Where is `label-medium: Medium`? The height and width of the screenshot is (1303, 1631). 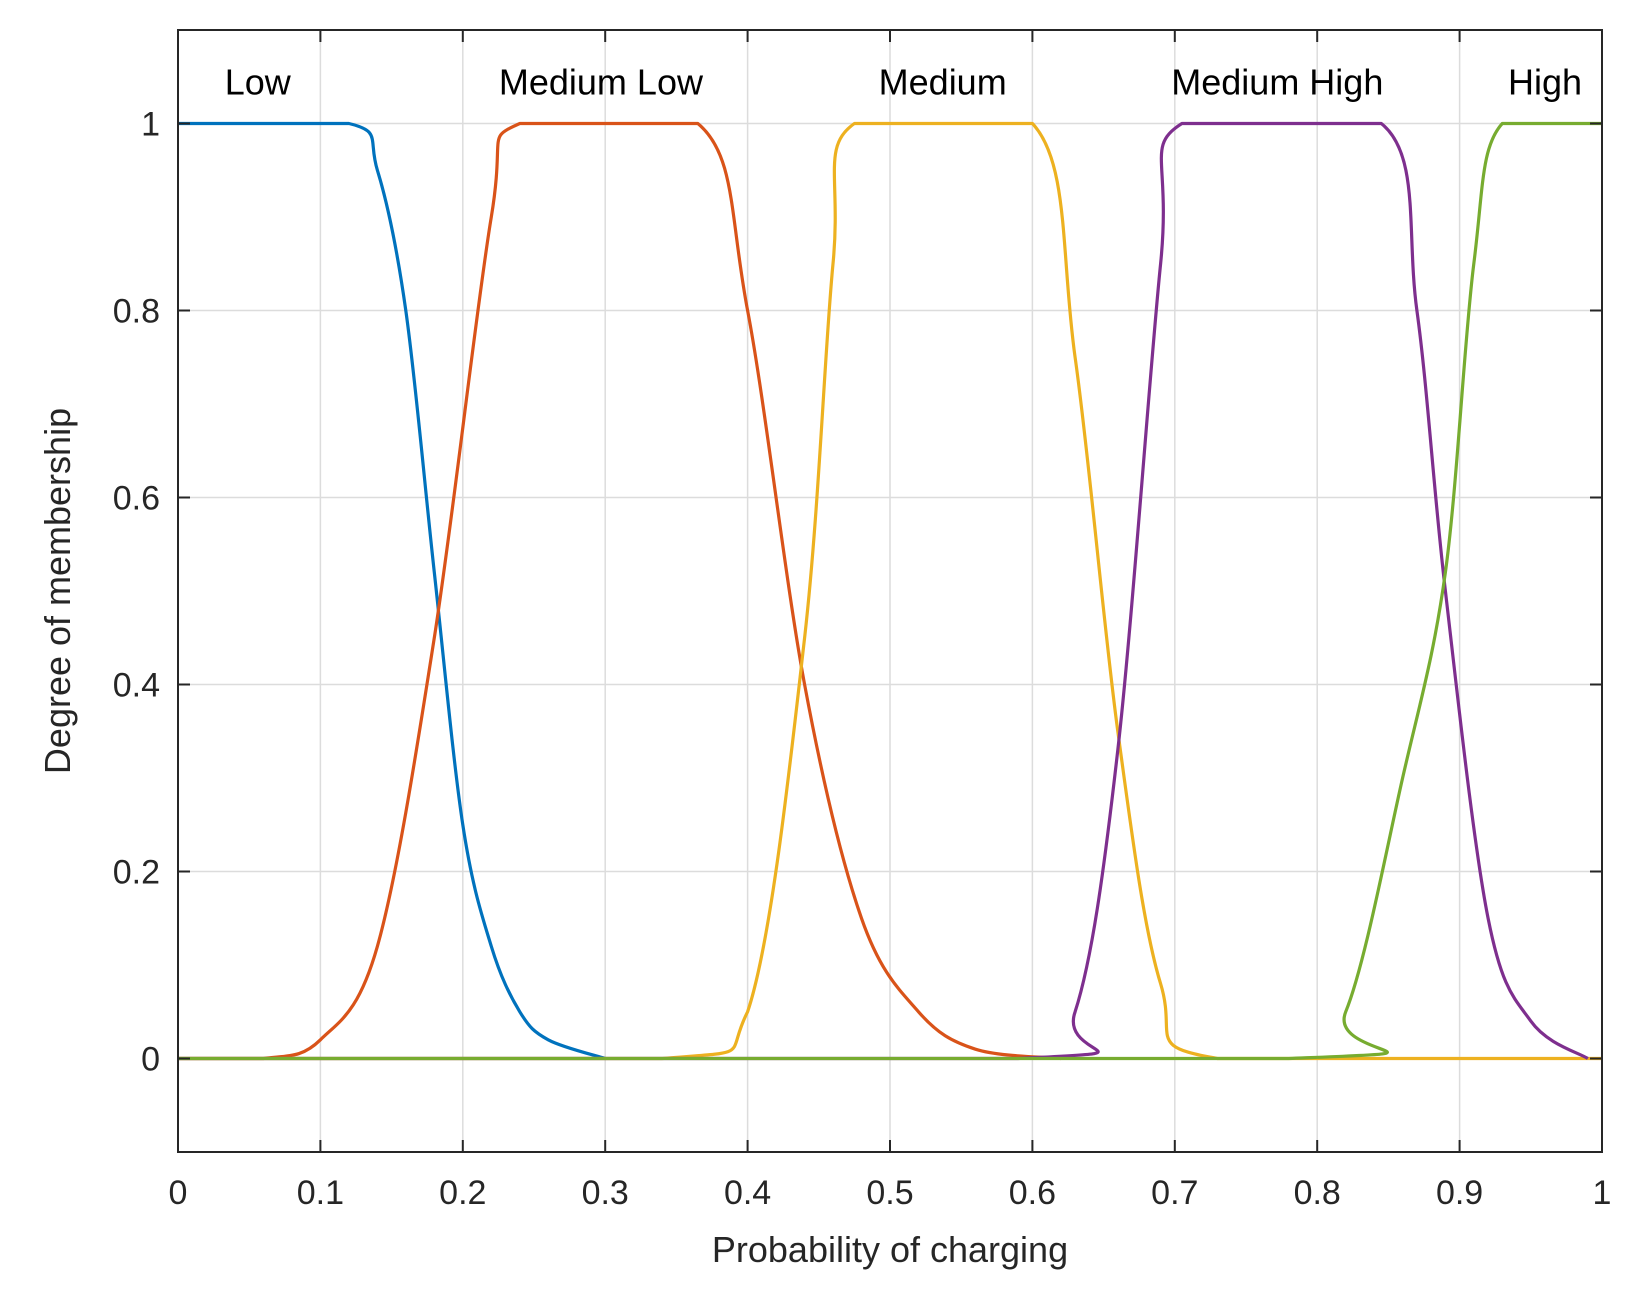
label-medium: Medium is located at coordinates (943, 82).